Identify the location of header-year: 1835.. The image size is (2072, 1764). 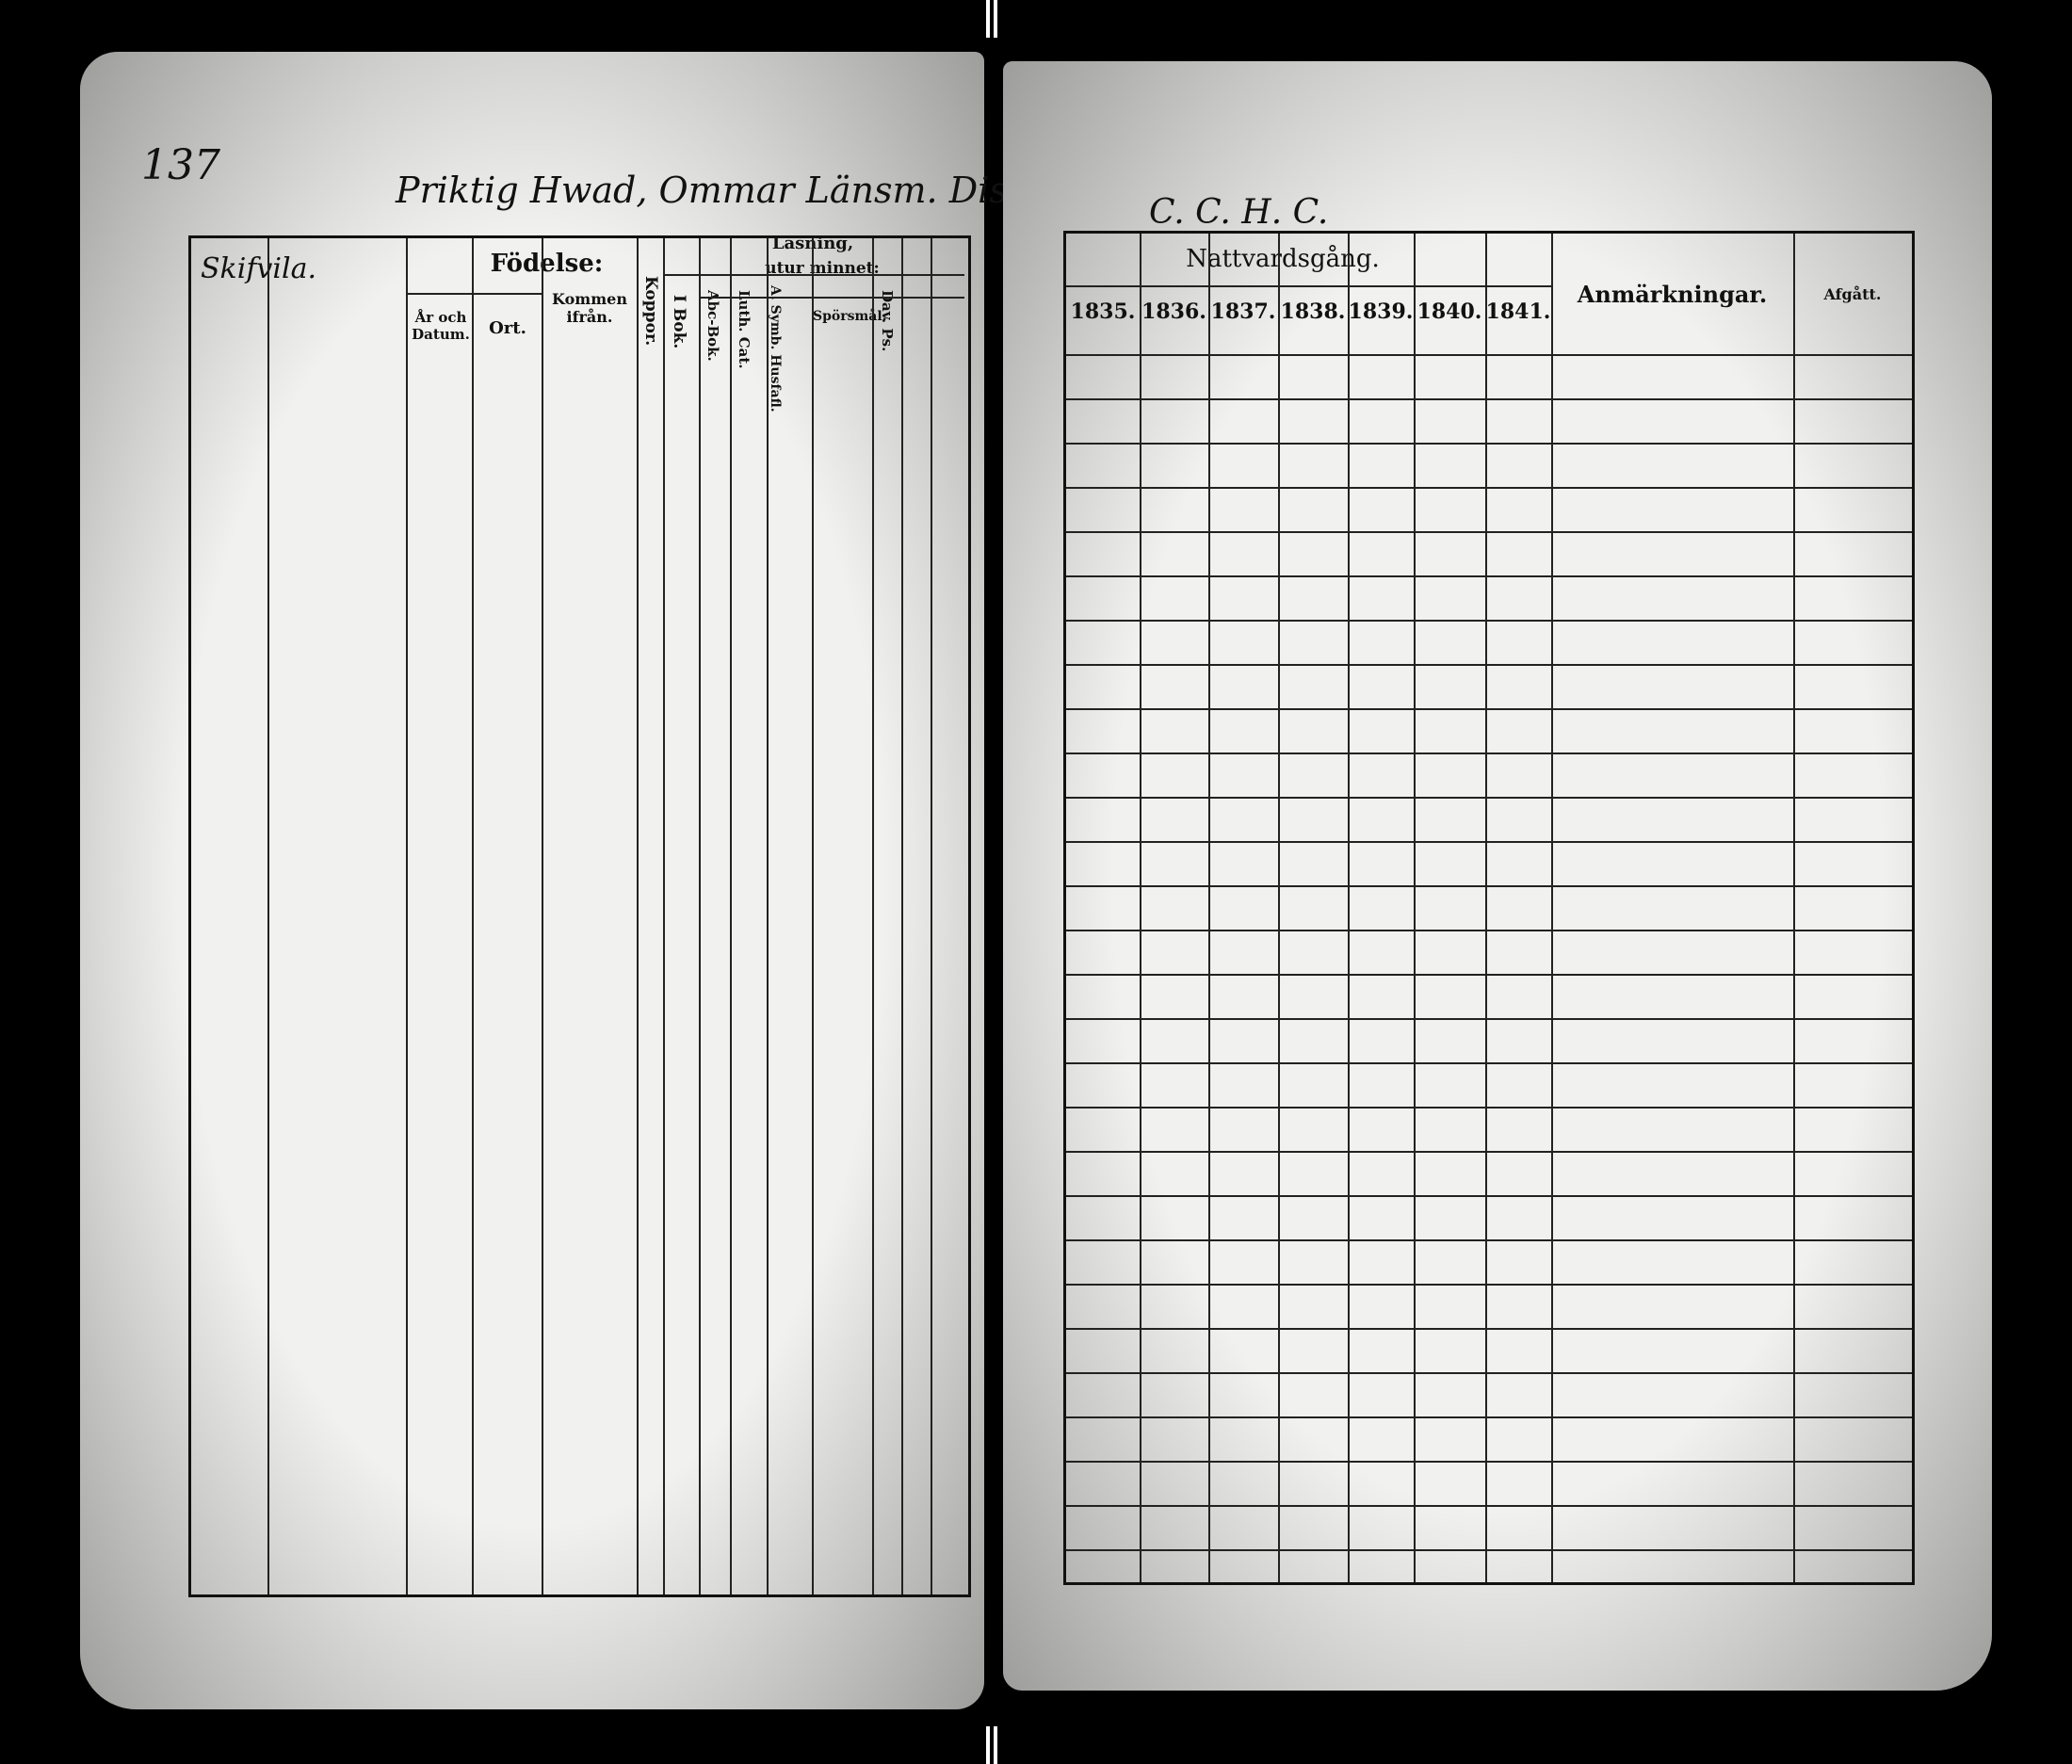
(1103, 311).